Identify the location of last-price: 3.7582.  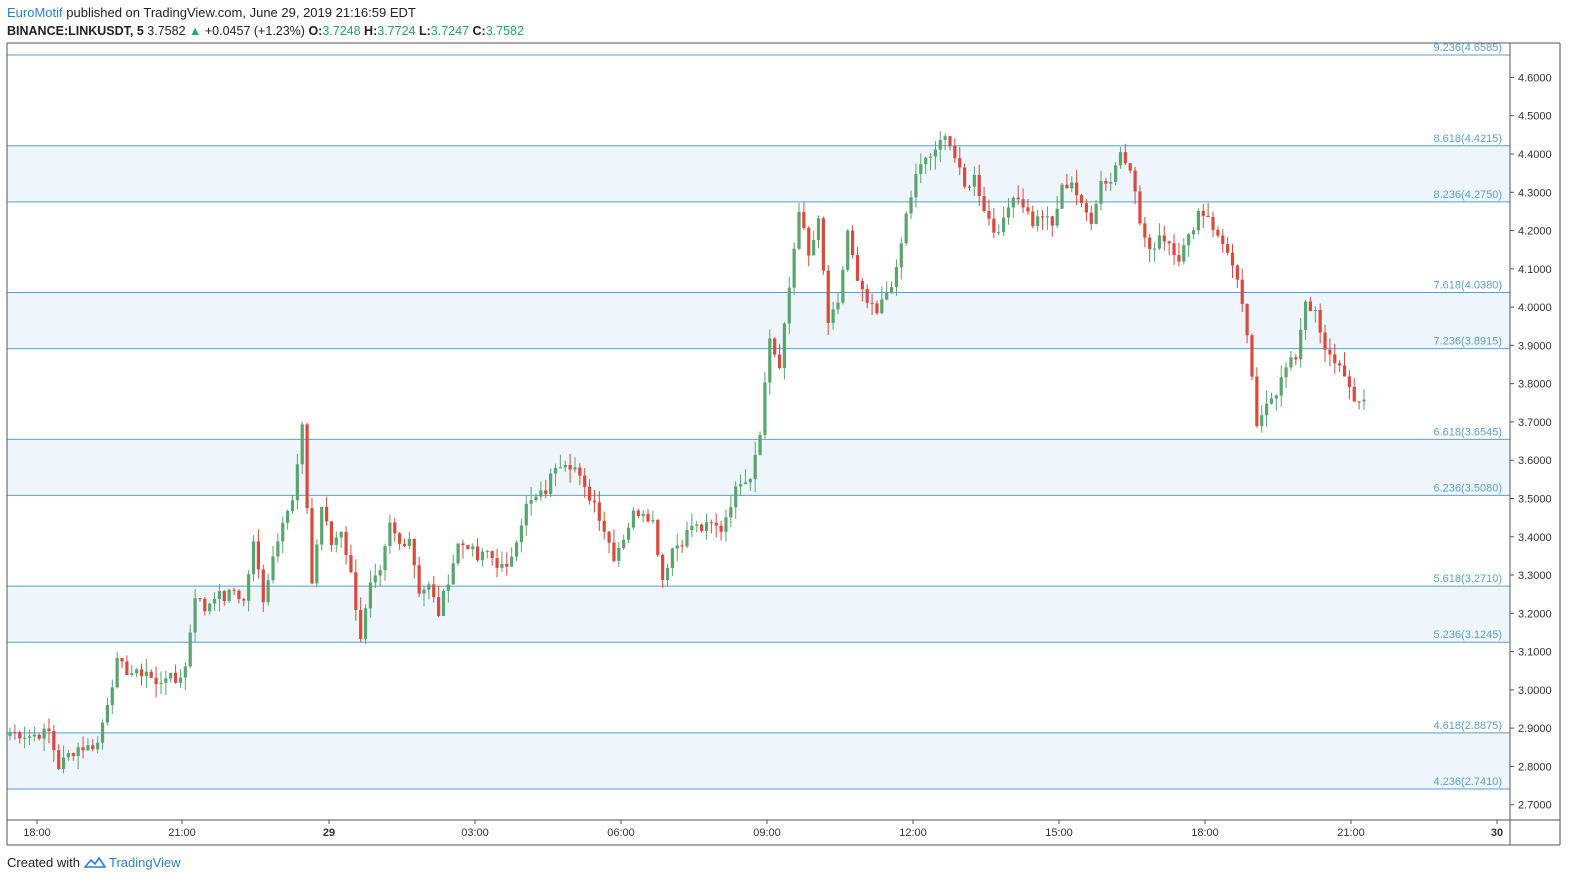
(166, 31).